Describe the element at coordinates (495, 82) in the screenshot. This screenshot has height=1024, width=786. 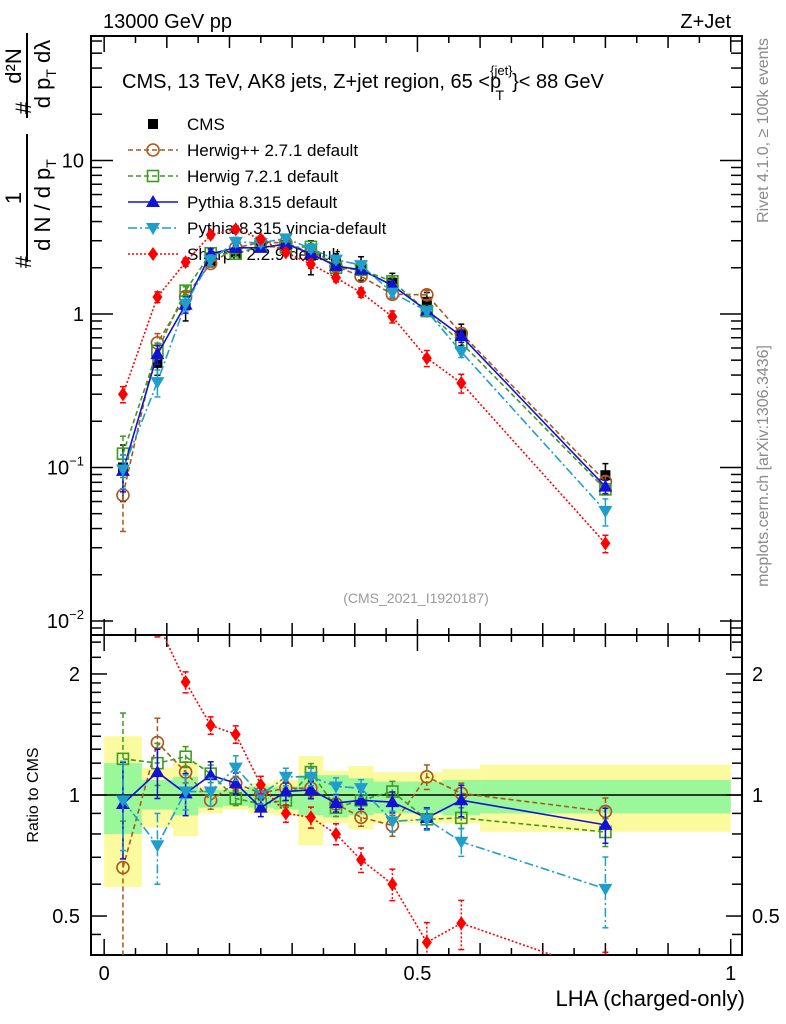
I see `plot-title-p: p` at that location.